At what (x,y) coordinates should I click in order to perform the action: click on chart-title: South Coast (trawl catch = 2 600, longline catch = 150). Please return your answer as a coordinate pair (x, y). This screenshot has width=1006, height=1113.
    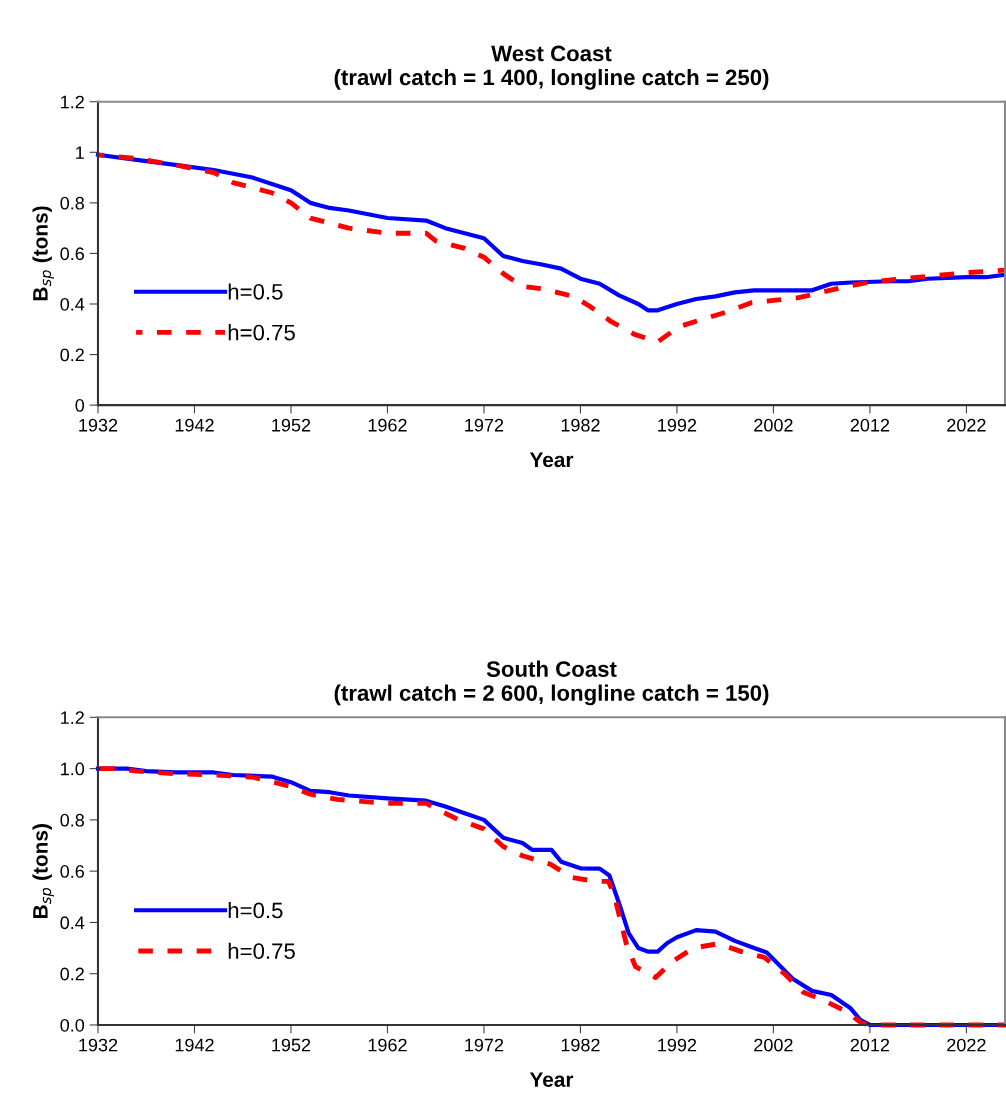
    Looking at the image, I should click on (551, 683).